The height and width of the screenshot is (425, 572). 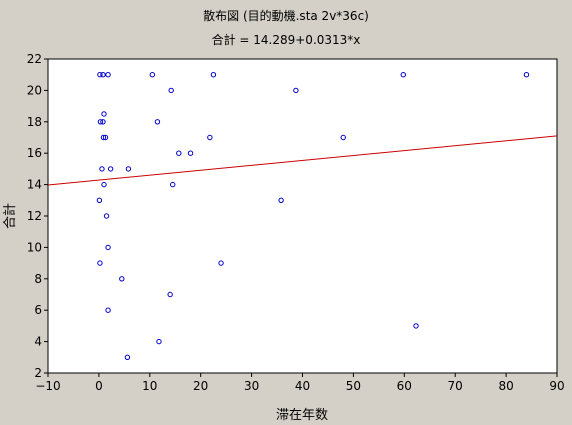 What do you see at coordinates (34, 153) in the screenshot?
I see `y-tick-label: 16` at bounding box center [34, 153].